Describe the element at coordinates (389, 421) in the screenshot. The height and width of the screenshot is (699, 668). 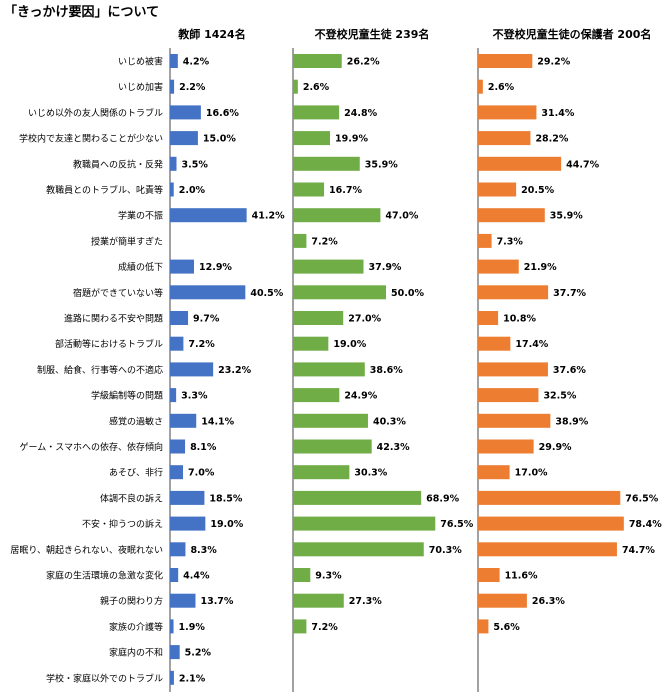
I see `data-label: 40.3%` at that location.